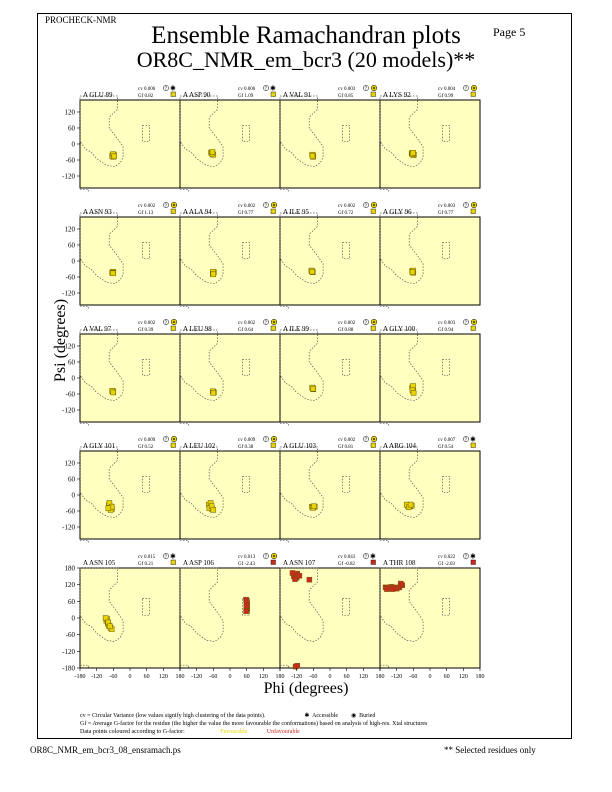 The width and height of the screenshot is (612, 792). I want to click on gf-value: Gf 0.38, so click(246, 447).